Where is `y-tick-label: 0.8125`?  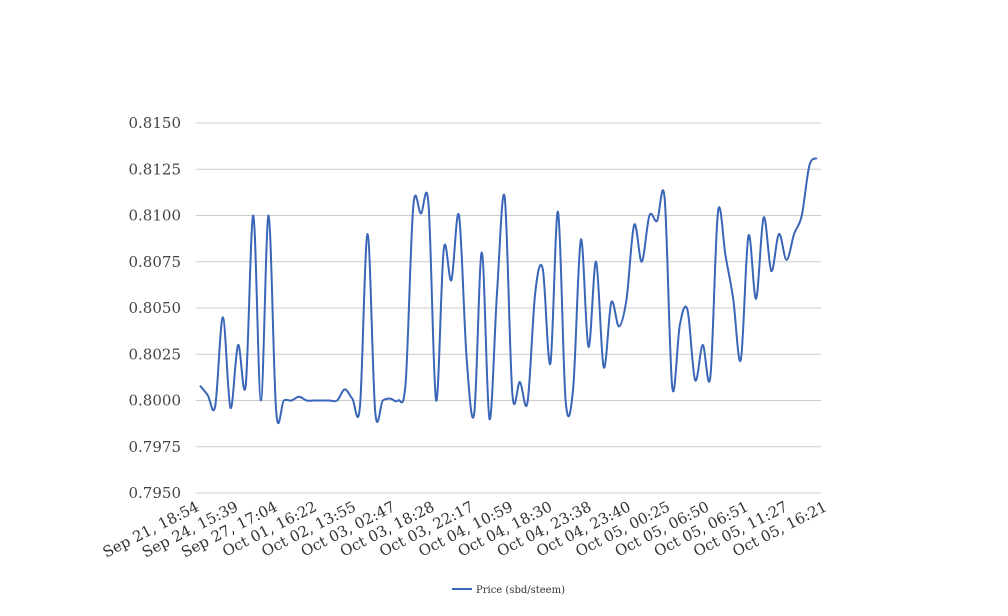 y-tick-label: 0.8125 is located at coordinates (155, 169).